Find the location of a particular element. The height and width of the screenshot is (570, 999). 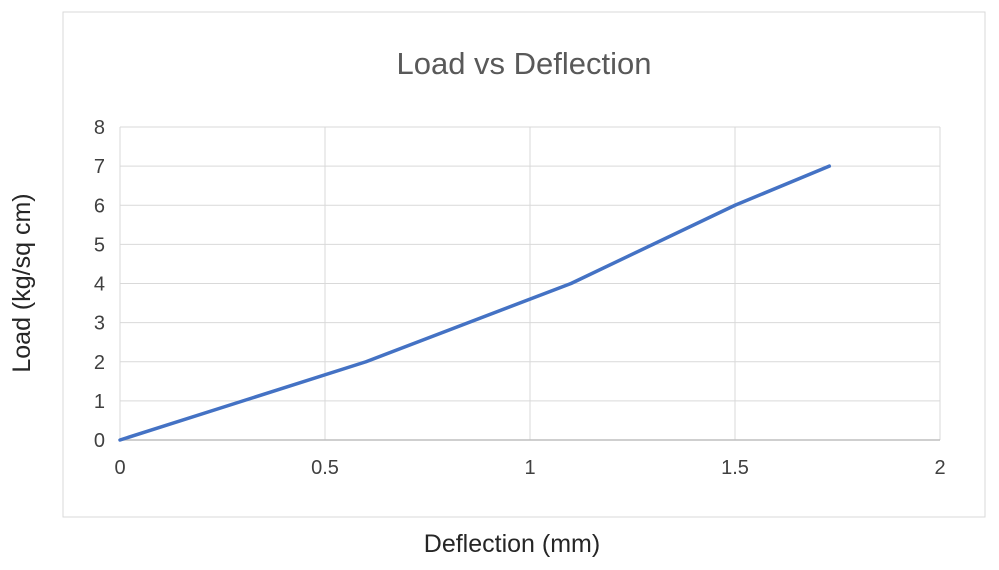

x-tick-label: 1 is located at coordinates (529, 468).